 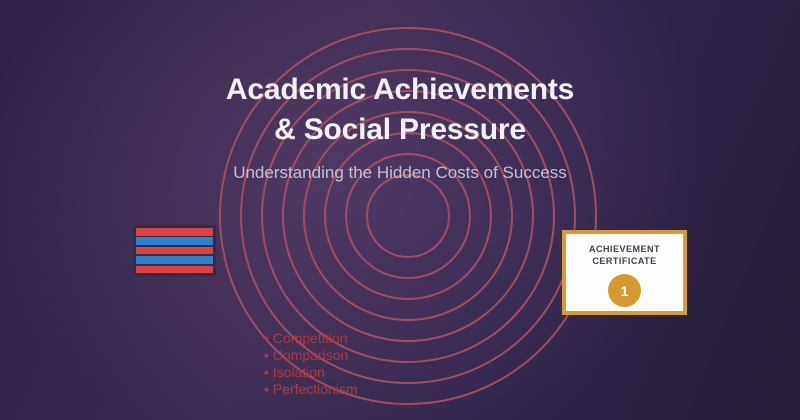 I want to click on bullet-item: Comparison, so click(x=311, y=355).